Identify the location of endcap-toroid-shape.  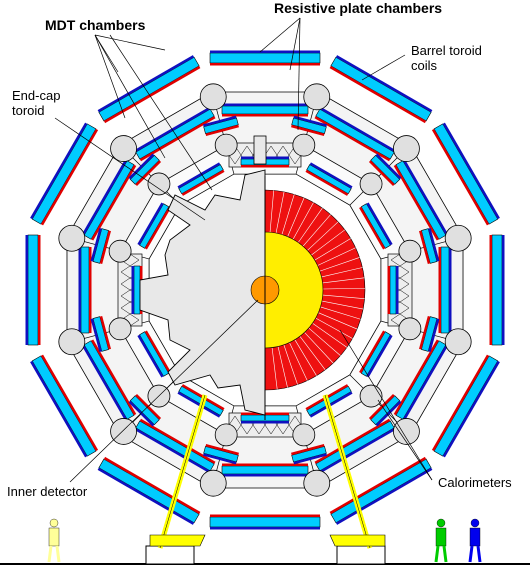
(202, 292).